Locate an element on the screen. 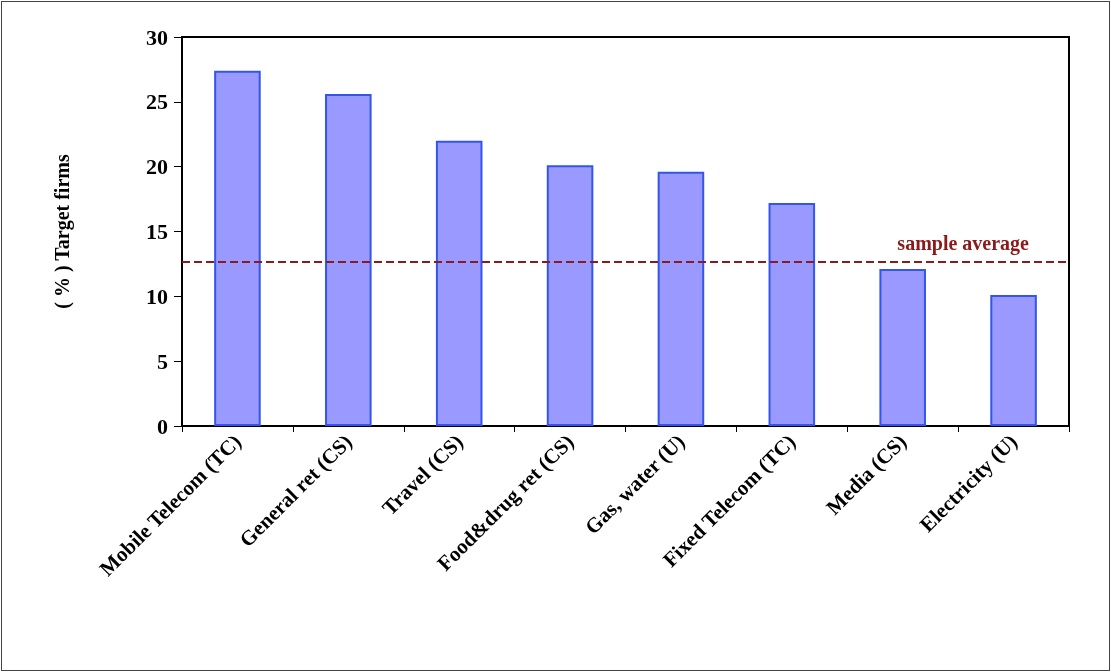 This screenshot has width=1111, height=672. y-tick-label: 25 is located at coordinates (157, 102).